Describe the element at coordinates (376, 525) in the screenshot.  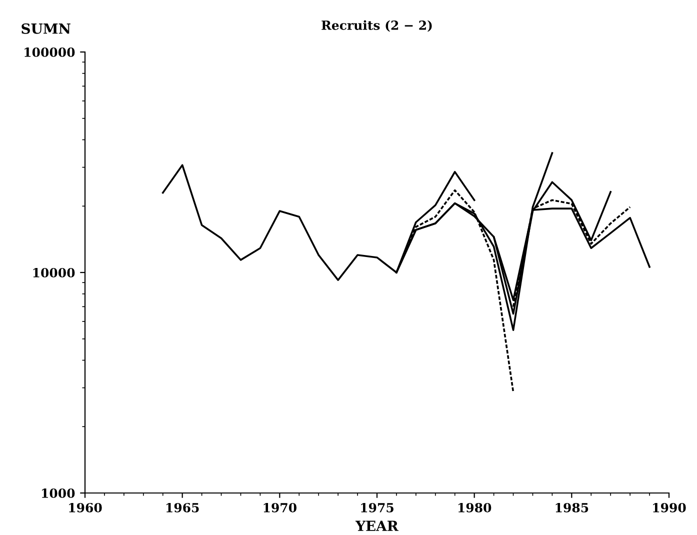
I see `x-axis-title: YEAR` at that location.